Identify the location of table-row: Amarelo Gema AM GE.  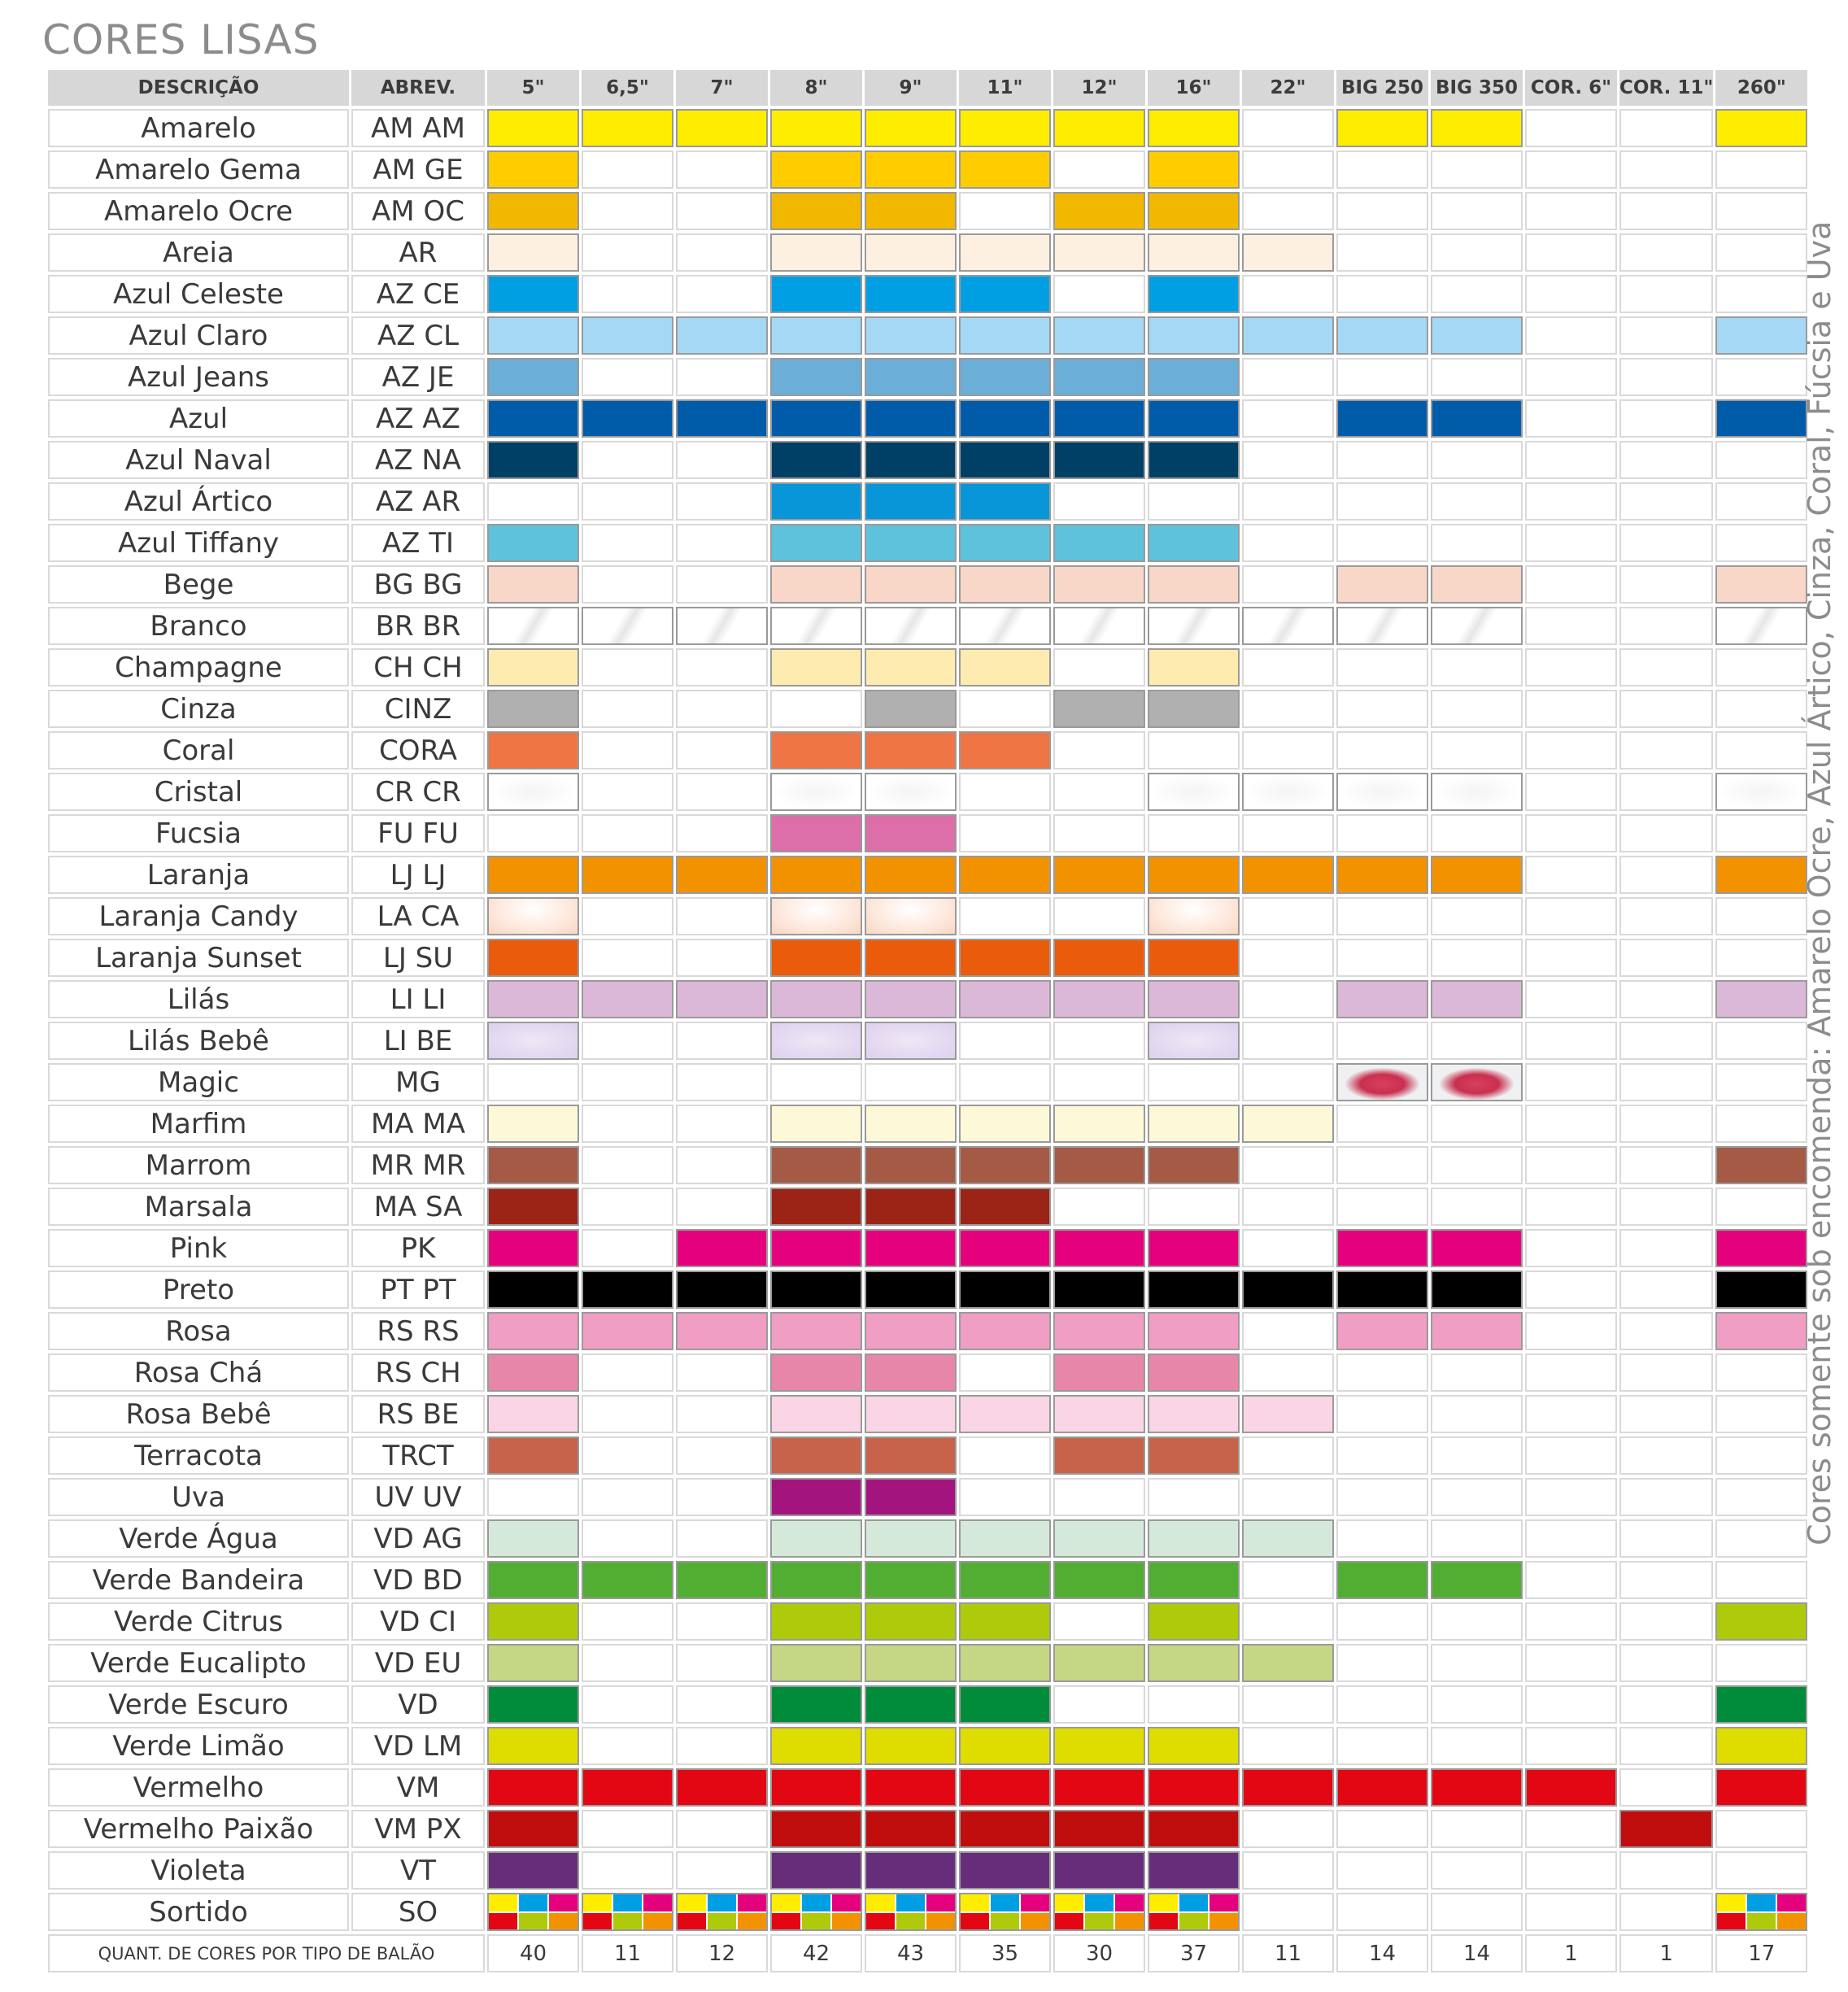
(928, 169).